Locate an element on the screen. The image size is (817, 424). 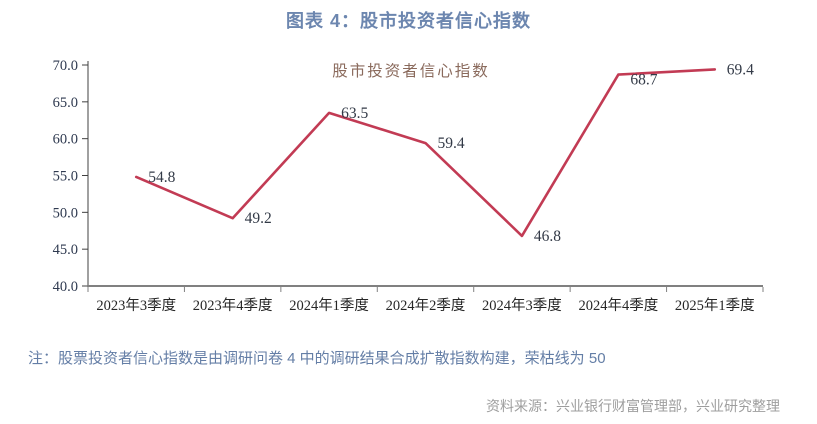
data-label: 49.2 is located at coordinates (258, 218).